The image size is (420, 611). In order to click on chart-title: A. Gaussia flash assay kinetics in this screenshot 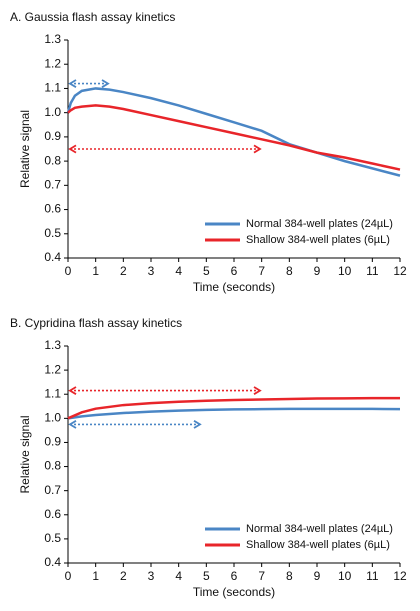, I will do `click(92, 17)`.